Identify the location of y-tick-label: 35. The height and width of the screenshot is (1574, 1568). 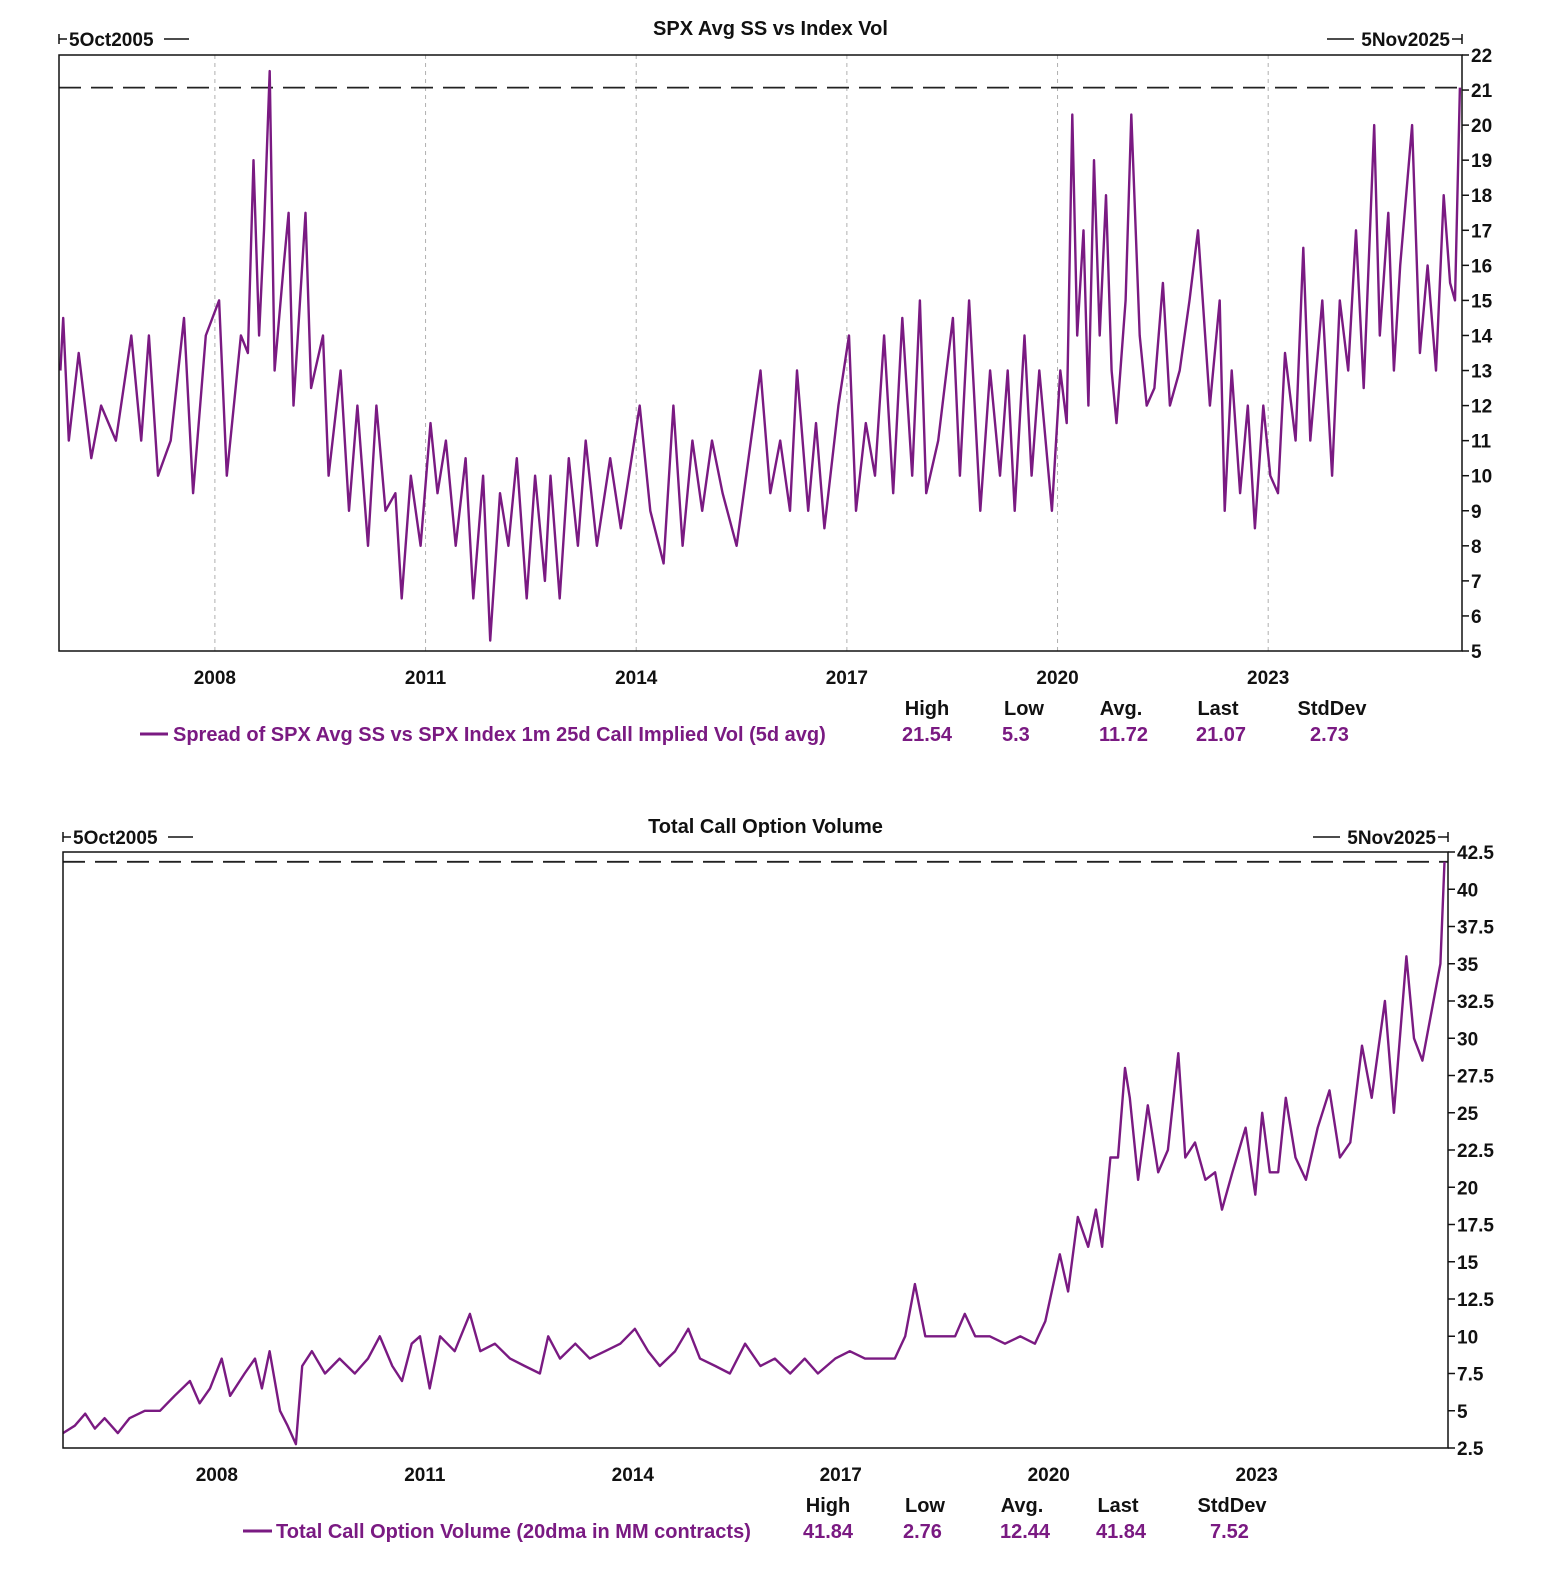
(1468, 965).